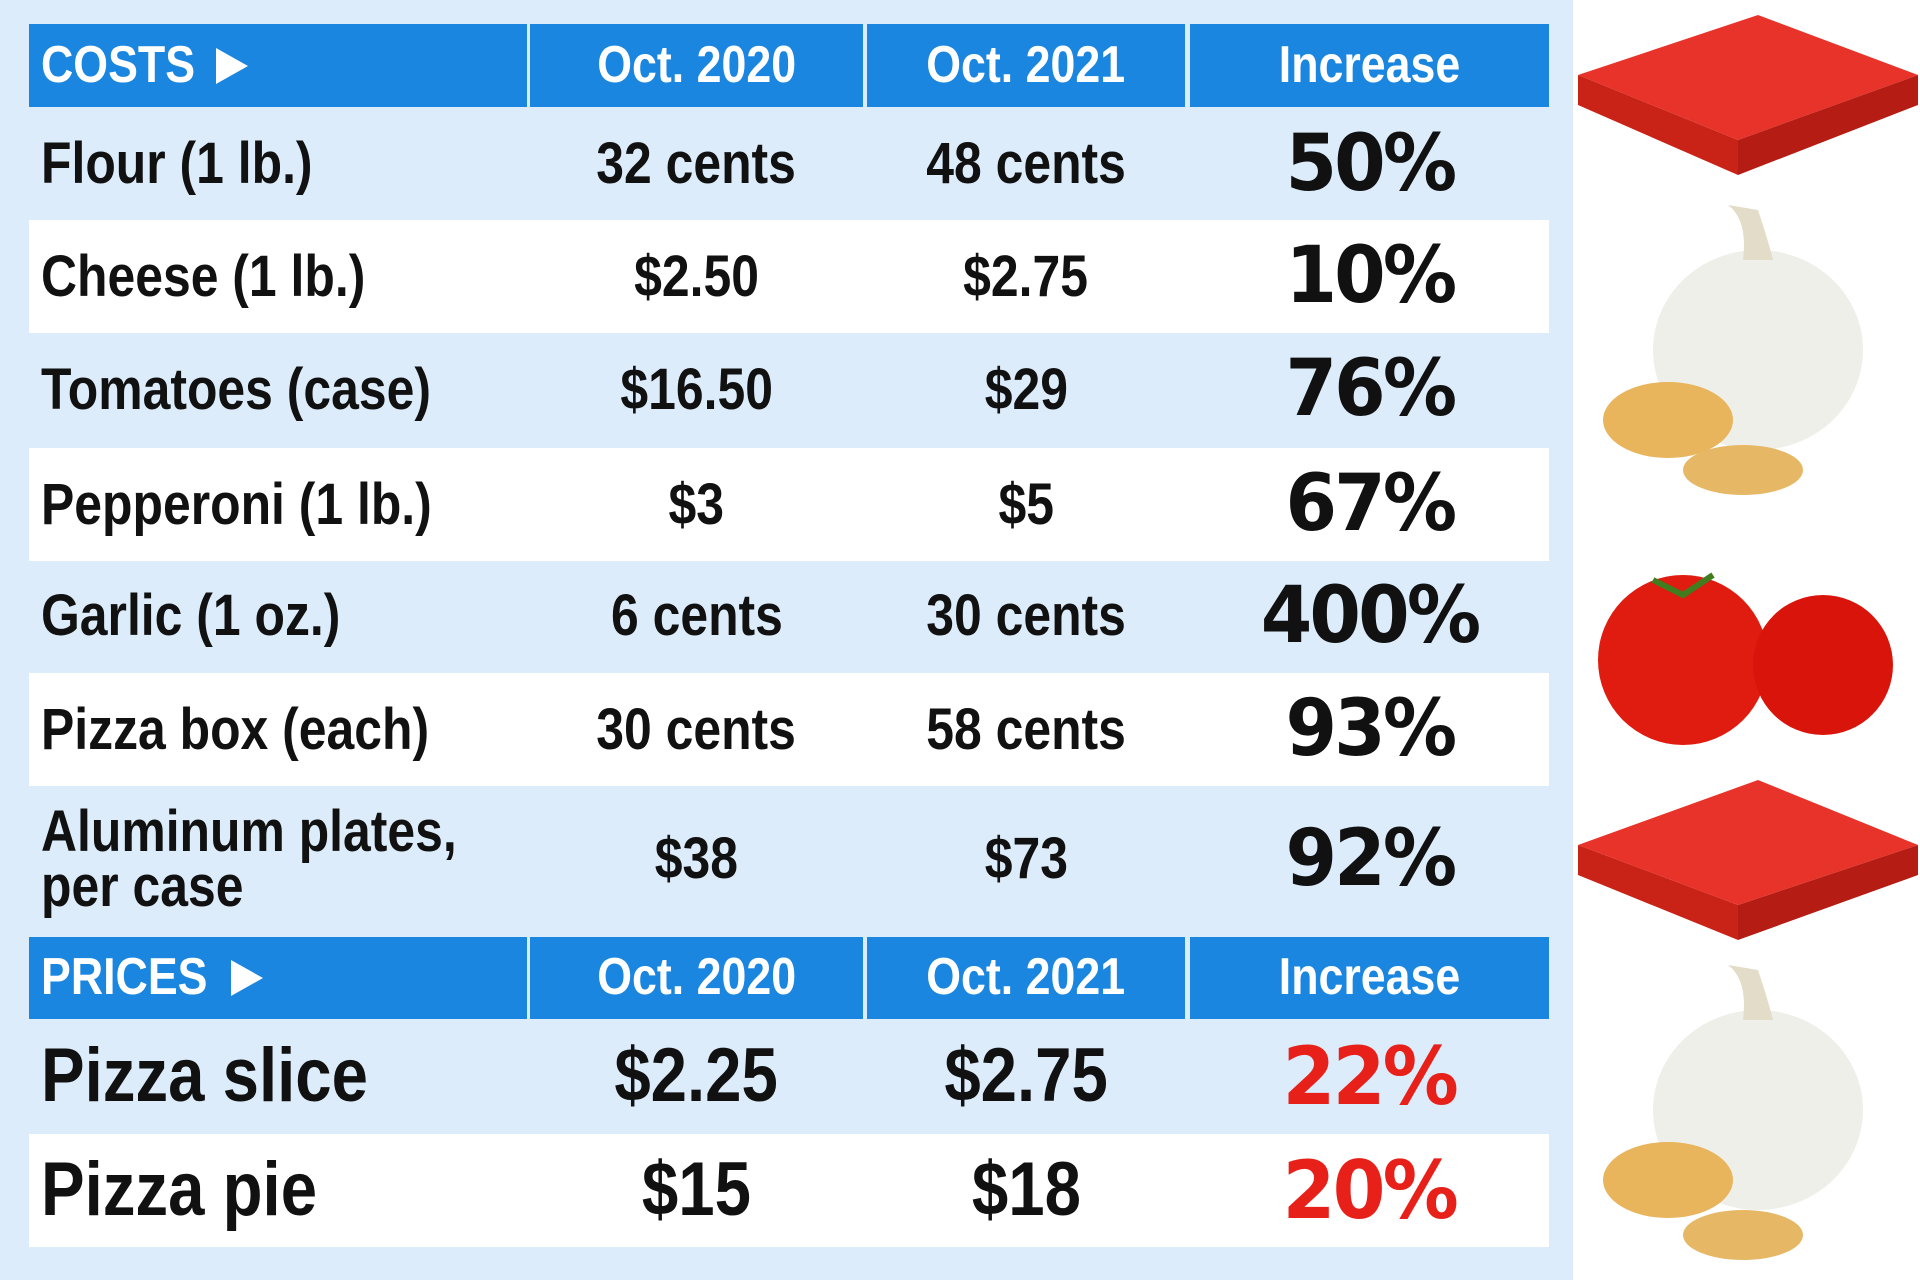 The height and width of the screenshot is (1280, 1920). I want to click on increase-cell: 20%, so click(1370, 1190).